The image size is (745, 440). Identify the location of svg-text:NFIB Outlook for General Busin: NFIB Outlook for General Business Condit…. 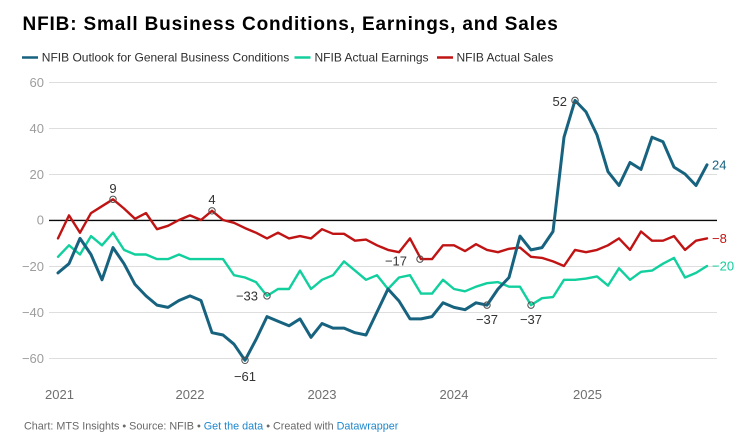
(165, 57).